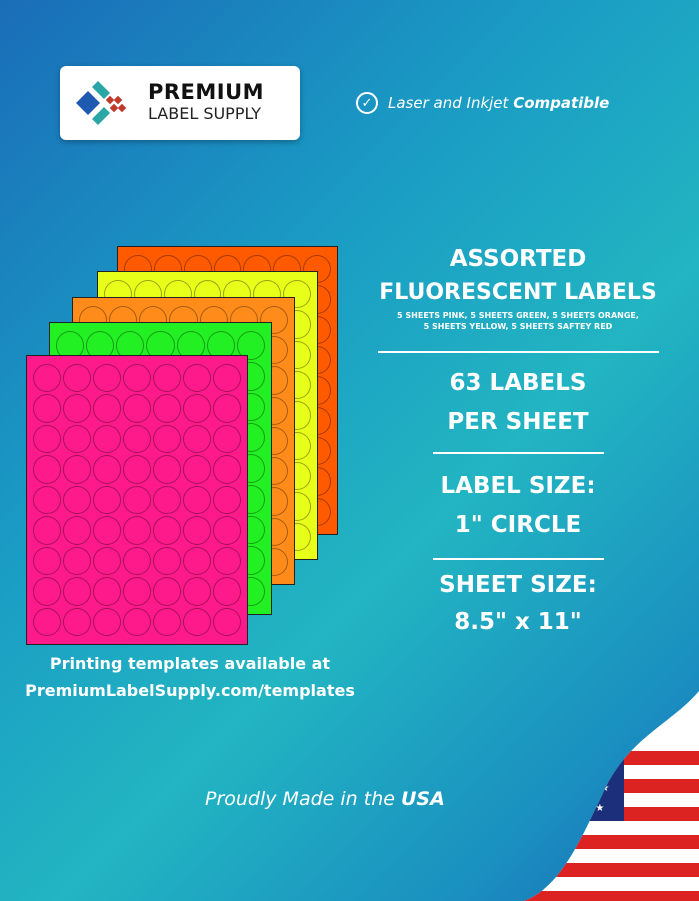 This screenshot has height=901, width=699. Describe the element at coordinates (518, 383) in the screenshot. I see `count-line1: 63 LABELS` at that location.